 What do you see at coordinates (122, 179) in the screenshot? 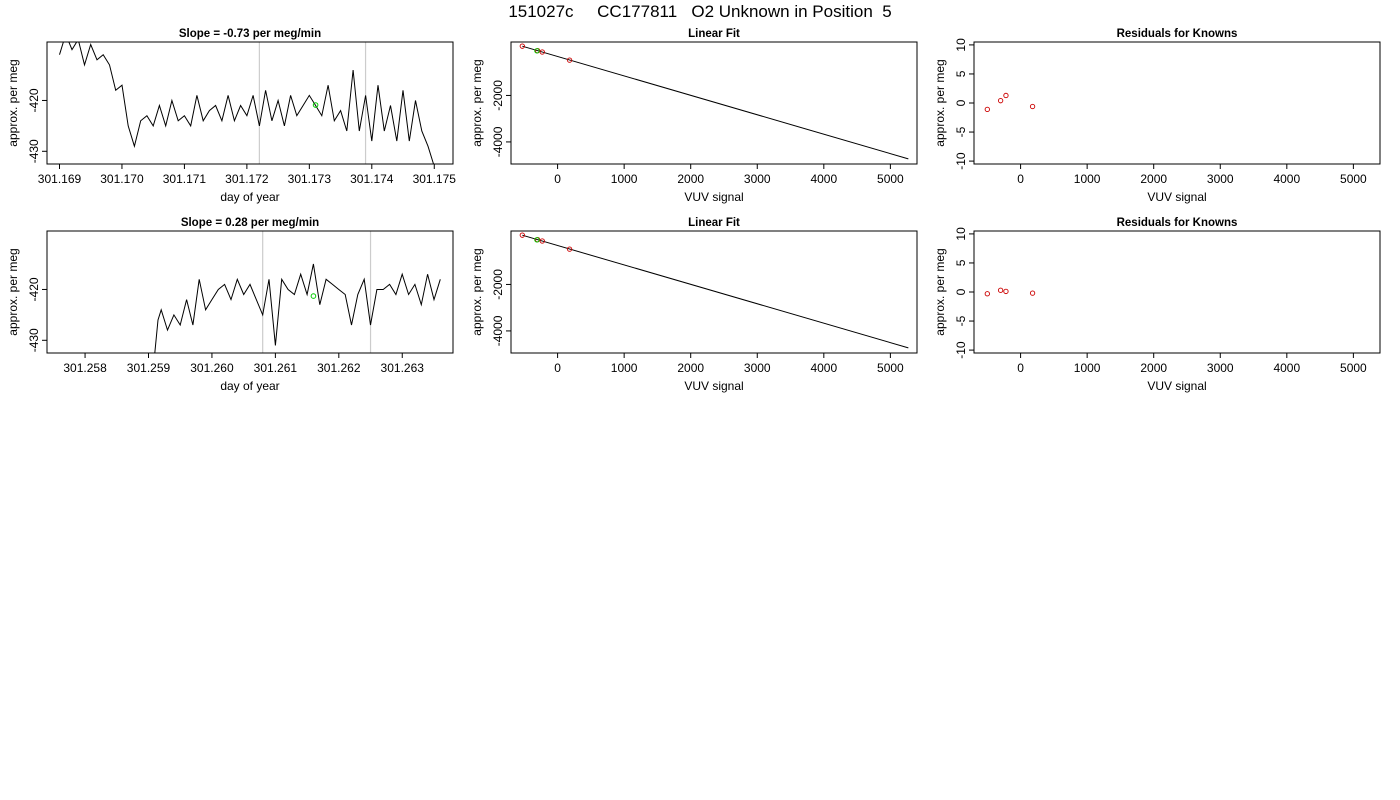
I see `x-tick-label: 301.170` at bounding box center [122, 179].